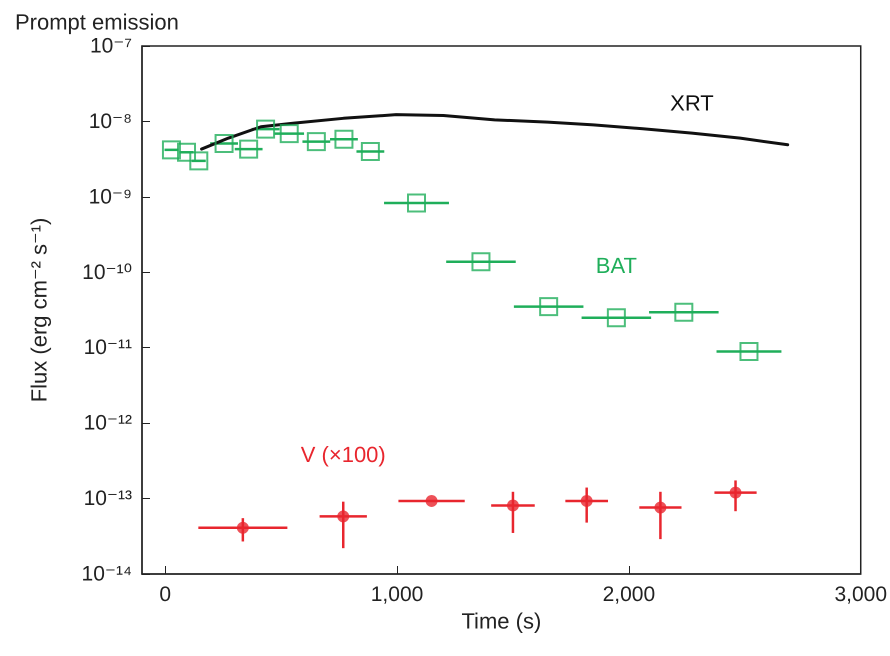 Image resolution: width=890 pixels, height=656 pixels. What do you see at coordinates (861, 594) in the screenshot?
I see `x-tick-label: 3,000` at bounding box center [861, 594].